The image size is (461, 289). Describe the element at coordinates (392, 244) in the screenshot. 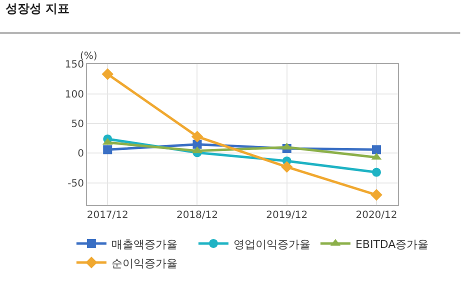

I see `legend-label: EBITDA증가율` at that location.